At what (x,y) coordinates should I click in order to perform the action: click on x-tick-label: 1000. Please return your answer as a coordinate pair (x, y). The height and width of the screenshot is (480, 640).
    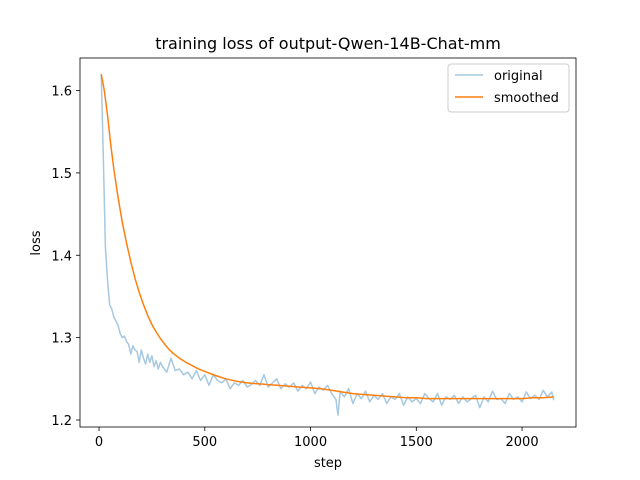
    Looking at the image, I should click on (310, 442).